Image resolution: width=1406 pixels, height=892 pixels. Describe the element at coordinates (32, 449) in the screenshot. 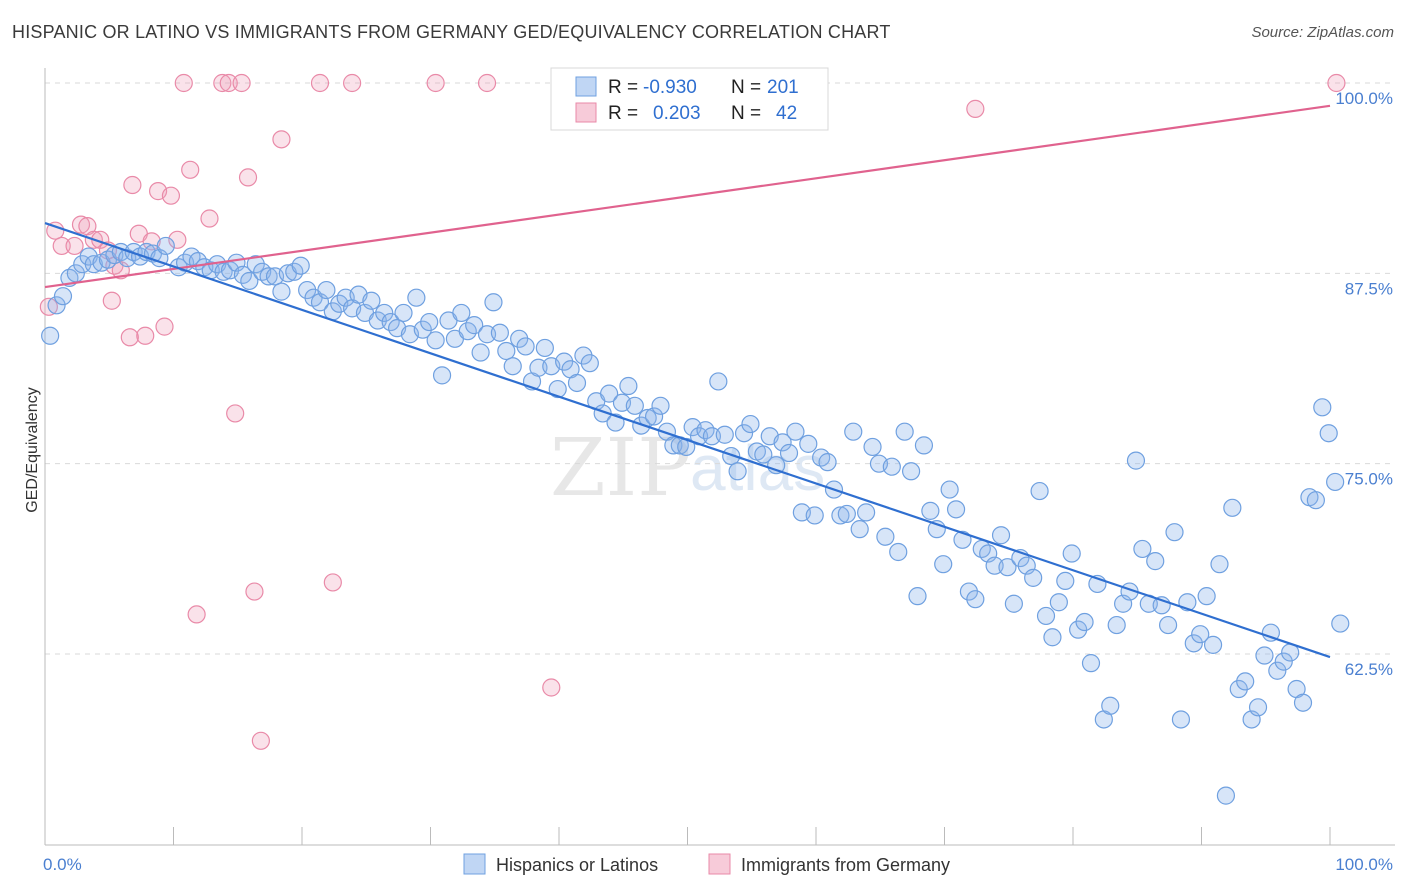

I see `y-axis-label: GED/Equivalency` at that location.